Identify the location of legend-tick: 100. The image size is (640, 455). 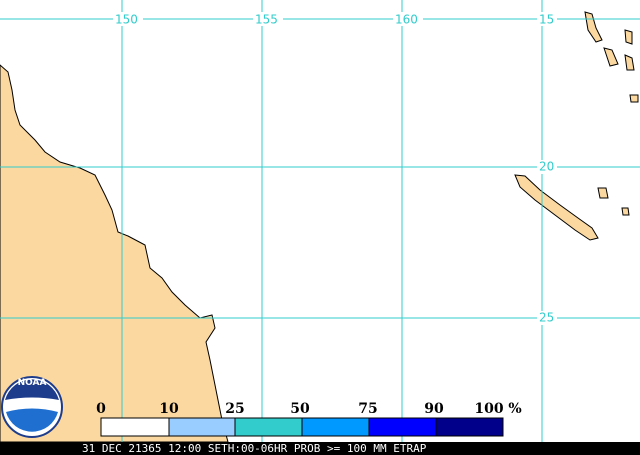
(488, 409).